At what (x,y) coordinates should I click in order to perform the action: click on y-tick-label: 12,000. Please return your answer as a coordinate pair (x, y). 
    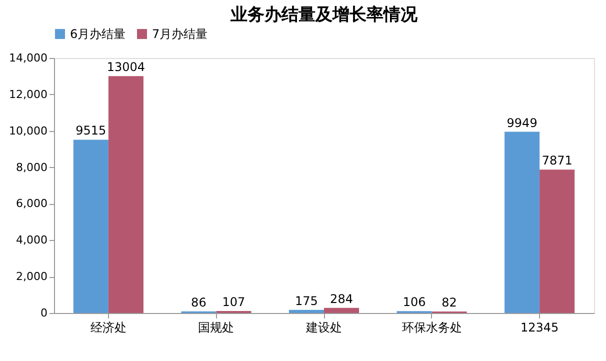
    Looking at the image, I should click on (28, 94).